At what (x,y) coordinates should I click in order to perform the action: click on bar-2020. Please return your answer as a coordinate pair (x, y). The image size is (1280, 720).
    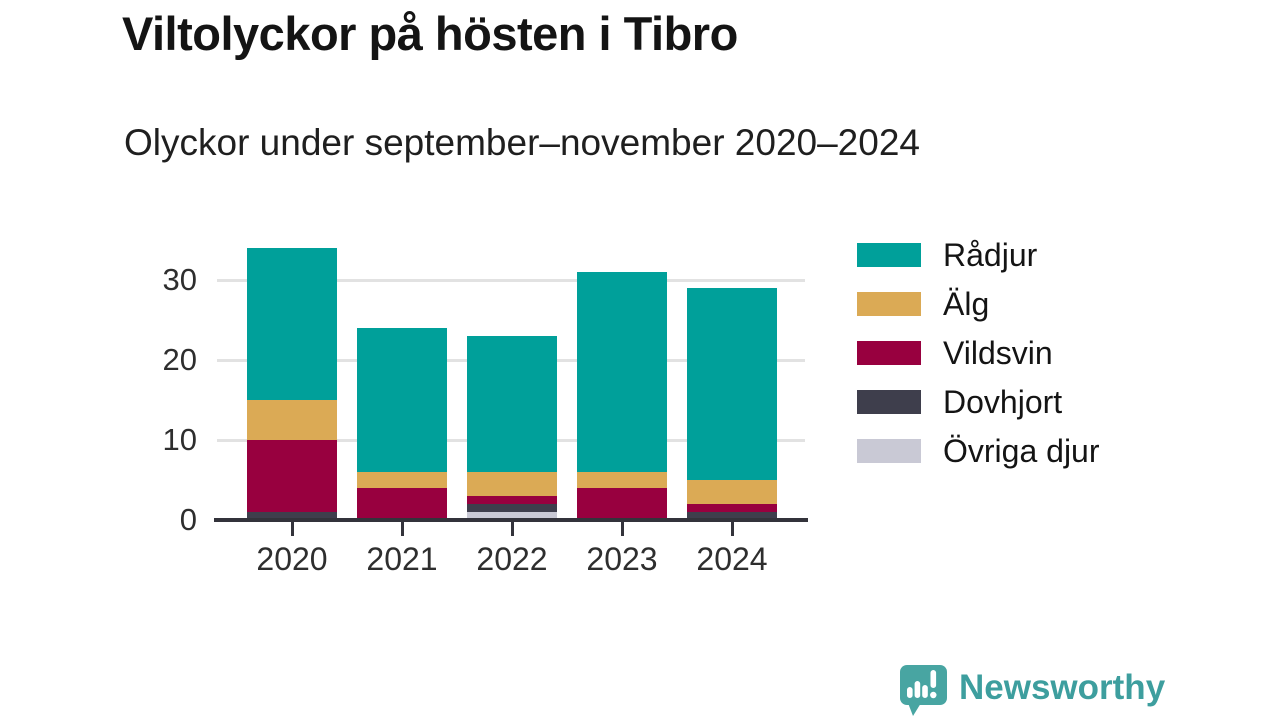
    Looking at the image, I should click on (292, 380).